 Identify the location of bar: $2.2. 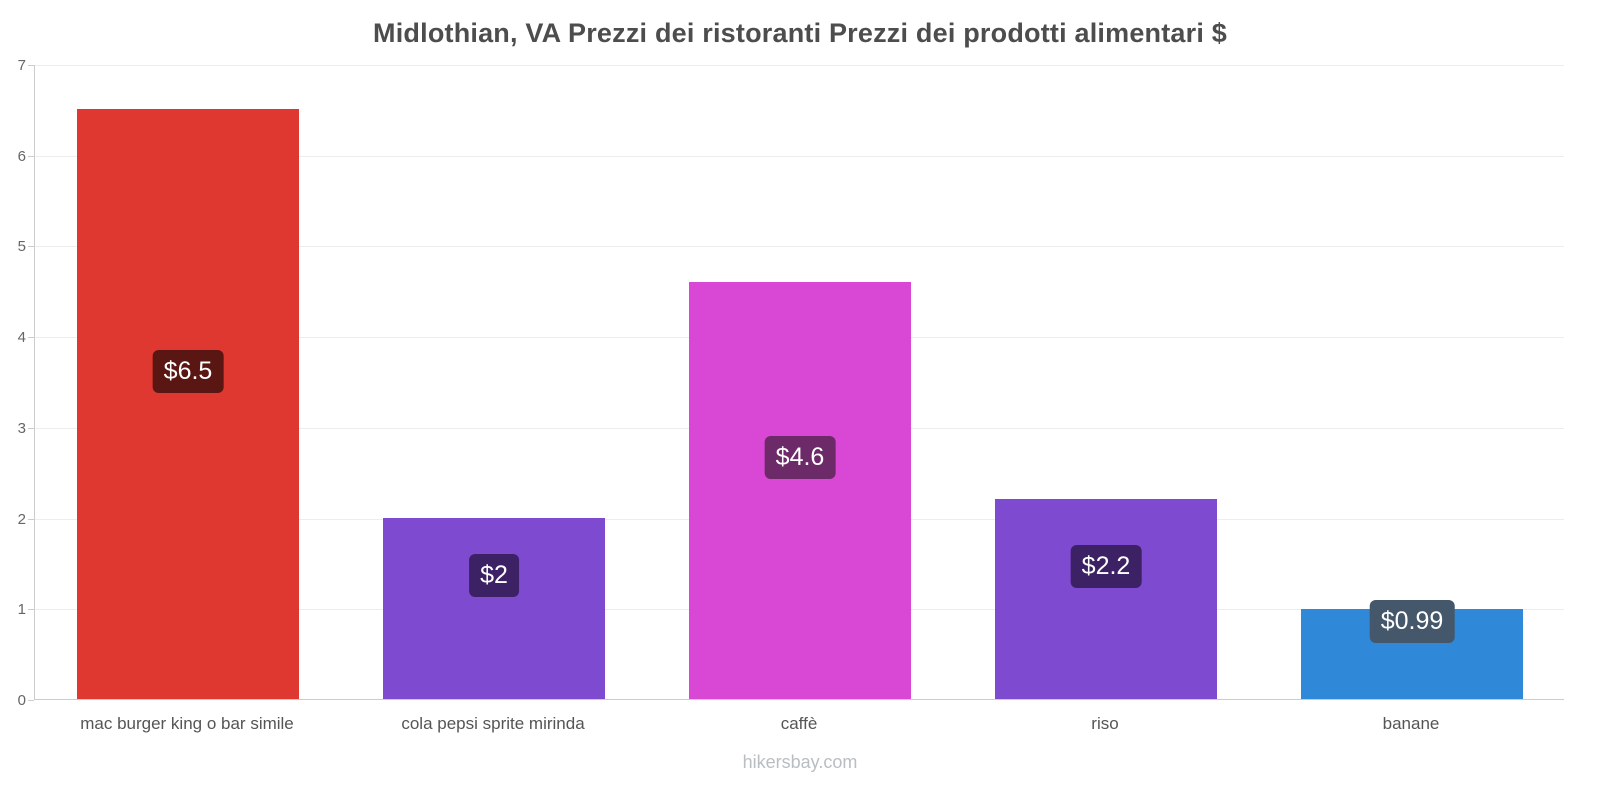
(1106, 599).